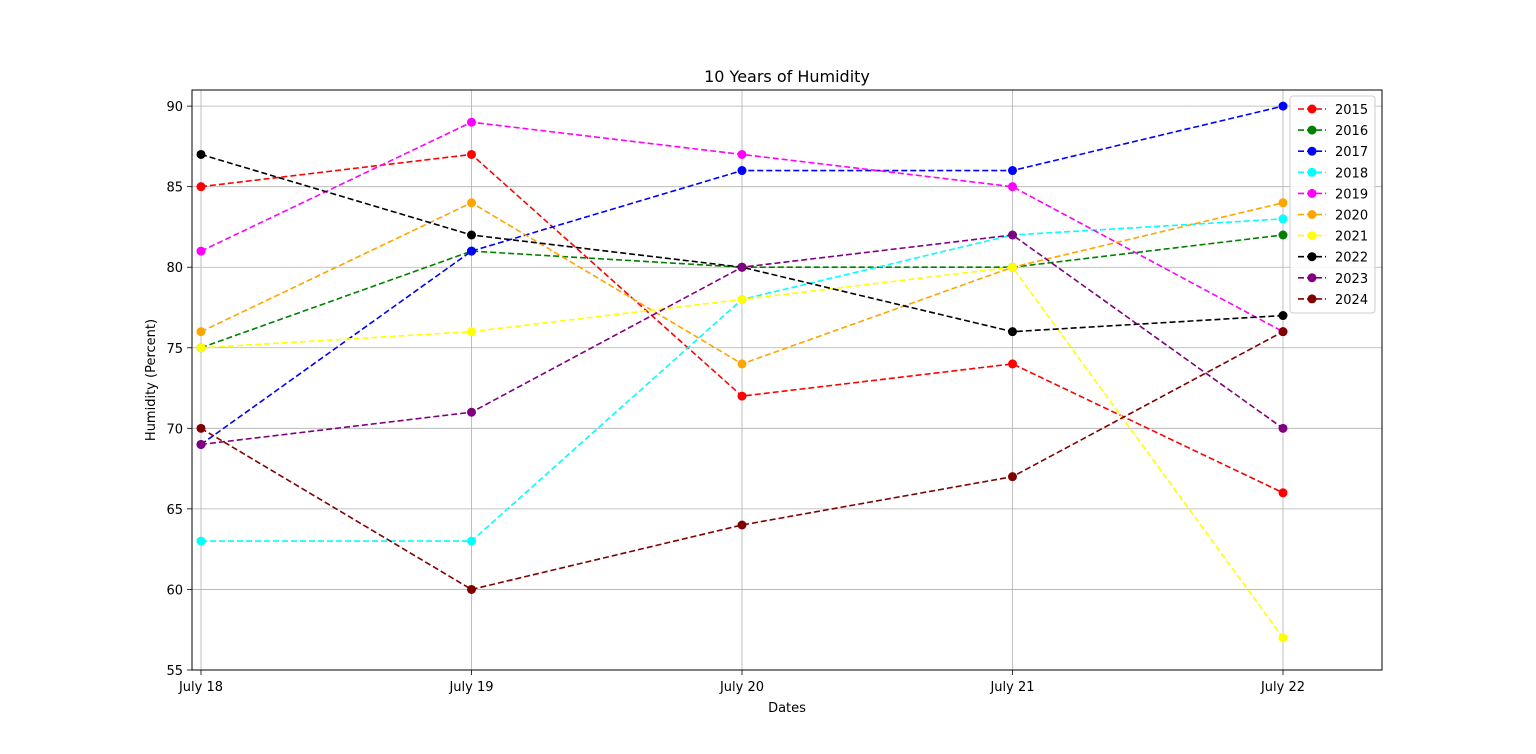 This screenshot has width=1536, height=754. I want to click on legend-marker-2024, so click(1312, 299).